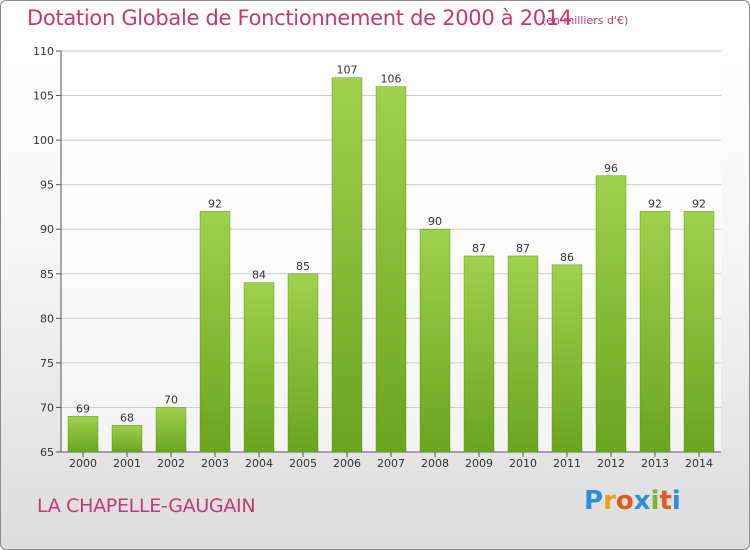 Image resolution: width=750 pixels, height=550 pixels. Describe the element at coordinates (43, 140) in the screenshot. I see `y-tick-label: 100` at that location.